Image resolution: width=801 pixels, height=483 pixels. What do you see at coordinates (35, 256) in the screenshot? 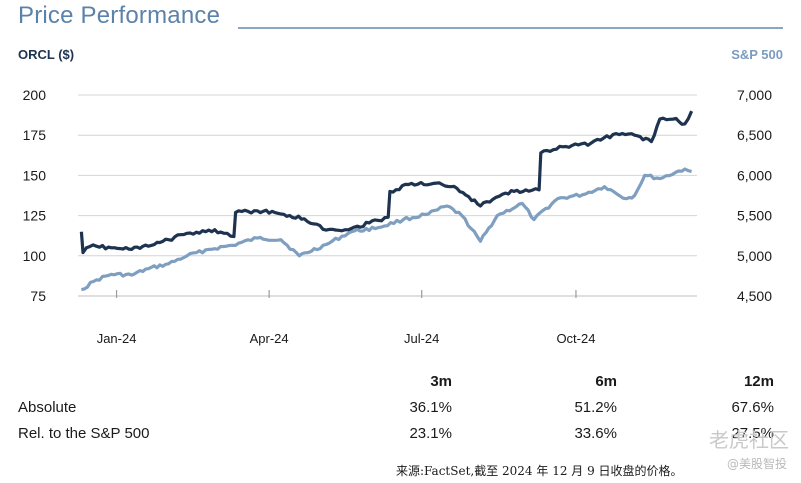
I see `left-tick-label: 100` at bounding box center [35, 256].